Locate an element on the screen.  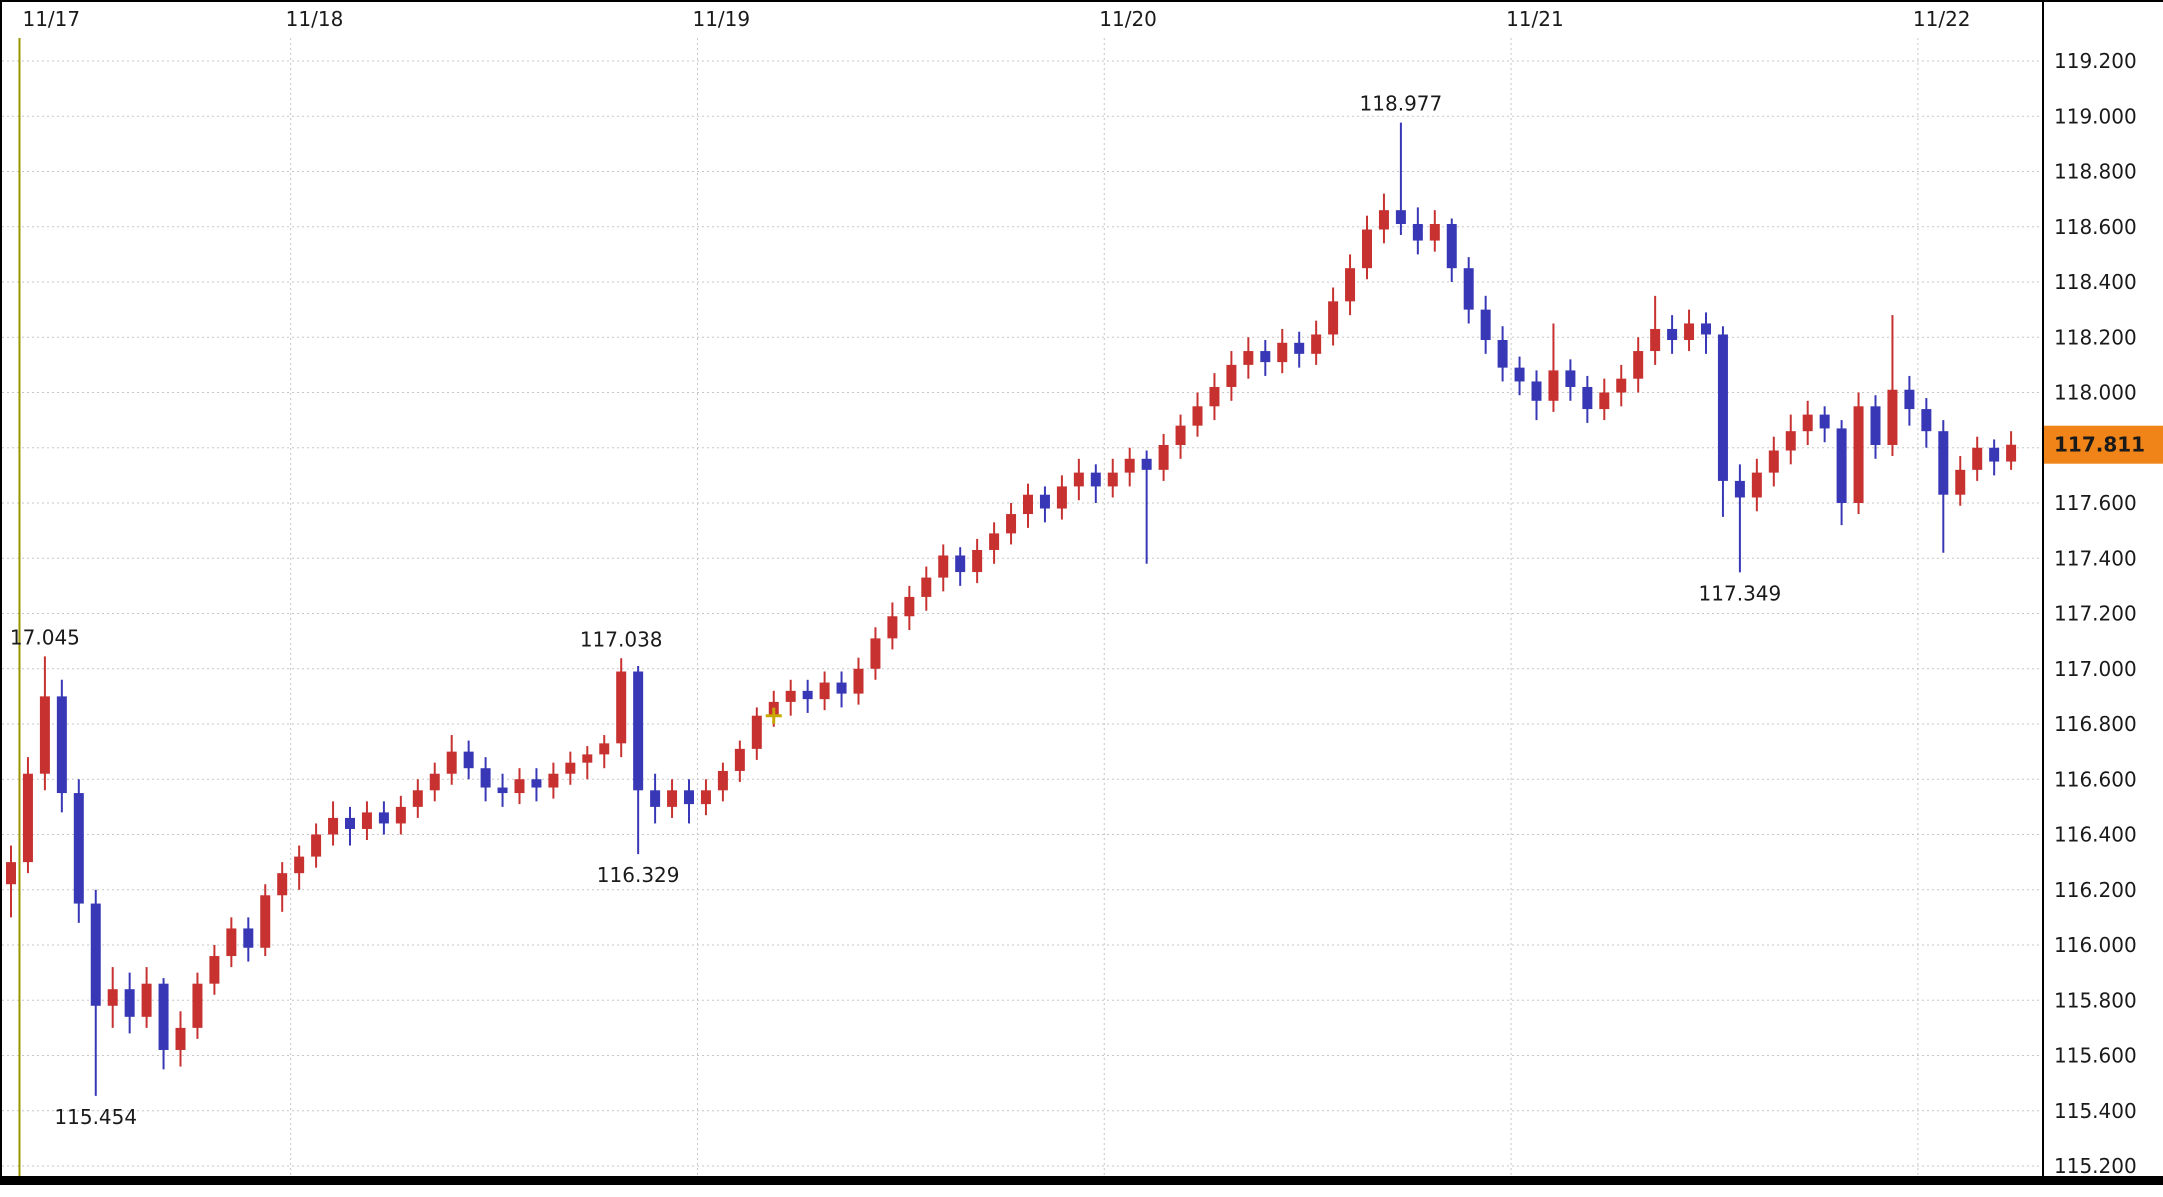
annotation-high-label: 17.045 is located at coordinates (45, 637).